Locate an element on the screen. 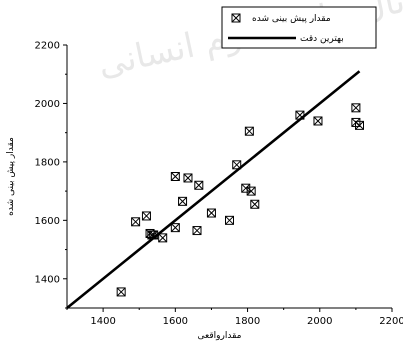  legend-marker-points is located at coordinates (236, 18).